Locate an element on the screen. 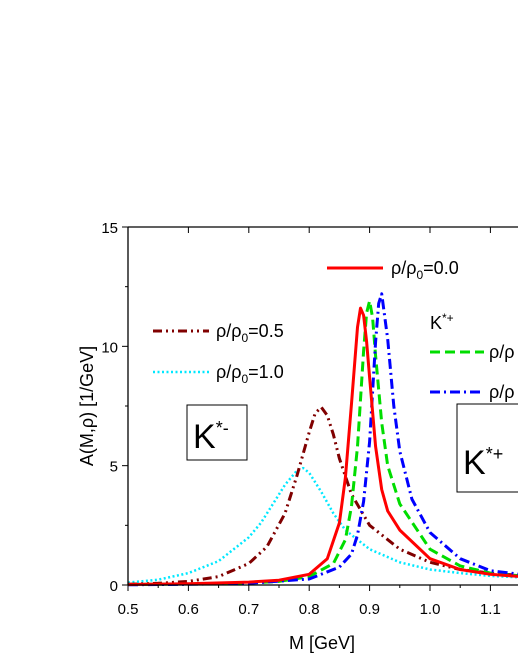  box-kplus-frame is located at coordinates (487, 448).